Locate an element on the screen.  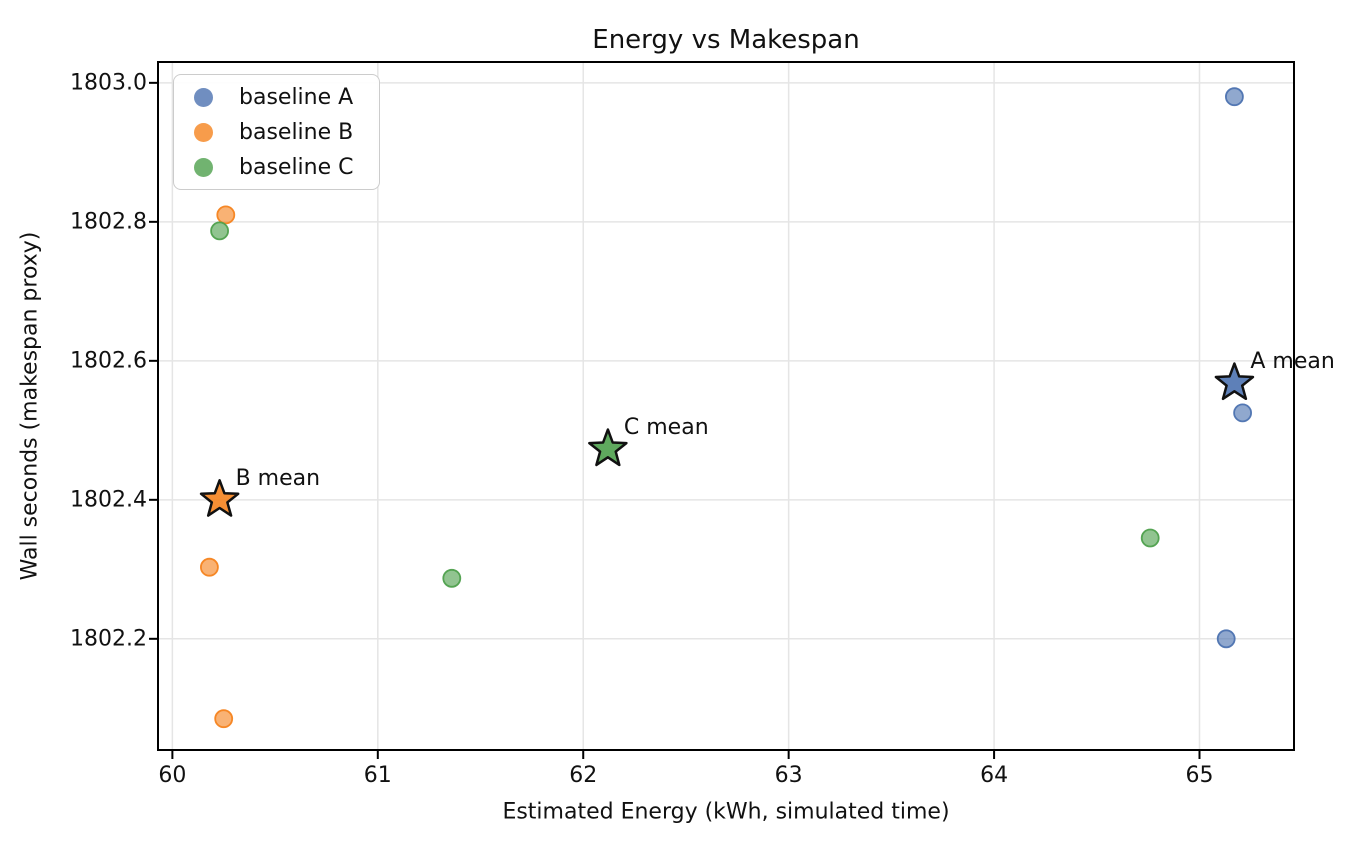
legend-item-baseline-c: baseline C is located at coordinates (276, 167).